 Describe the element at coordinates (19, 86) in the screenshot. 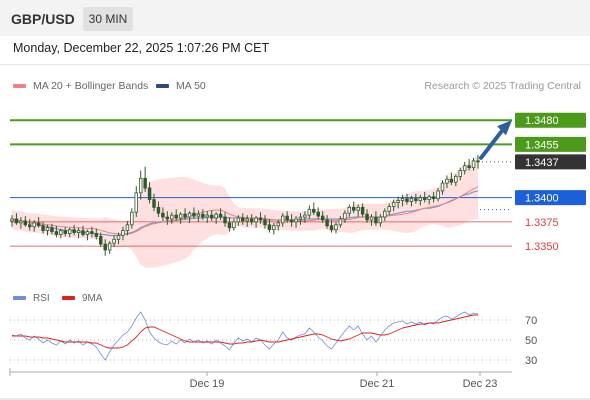

I see `ma20-swatch` at that location.